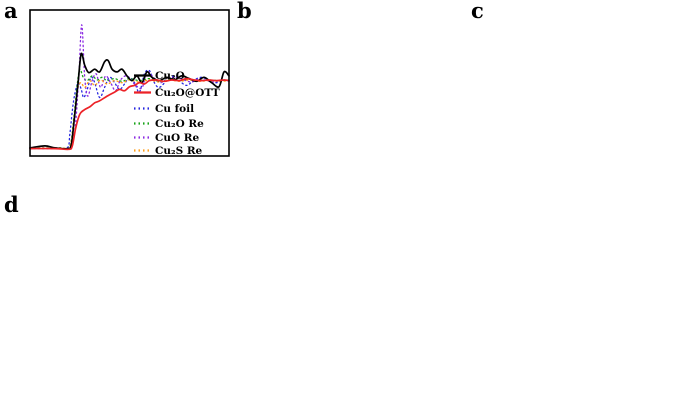 Image resolution: width=700 pixels, height=408 pixels. What do you see at coordinates (179, 124) in the screenshot?
I see `svg-text: Cu₂O Re` at bounding box center [179, 124].